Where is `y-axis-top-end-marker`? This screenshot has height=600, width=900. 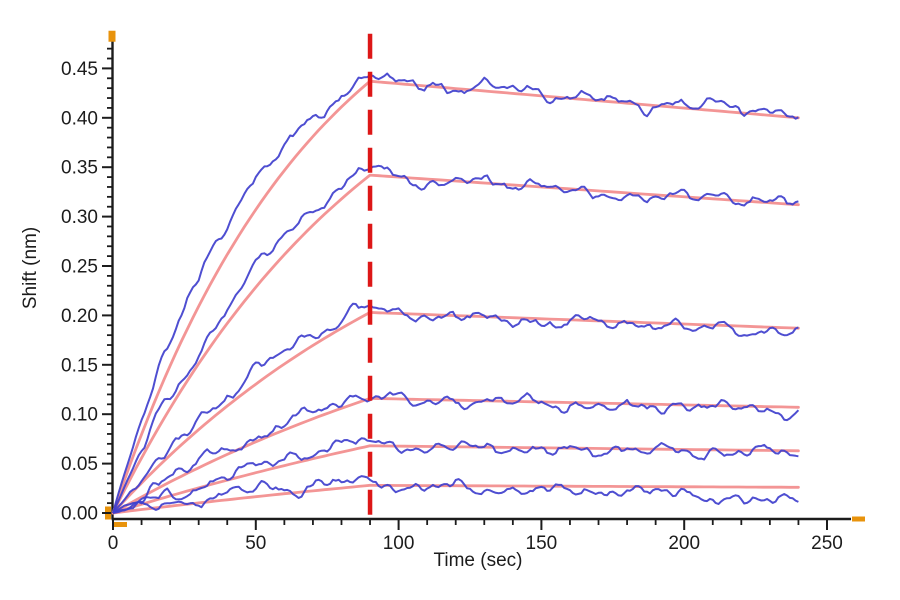
y-axis-top-end-marker is located at coordinates (112, 36).